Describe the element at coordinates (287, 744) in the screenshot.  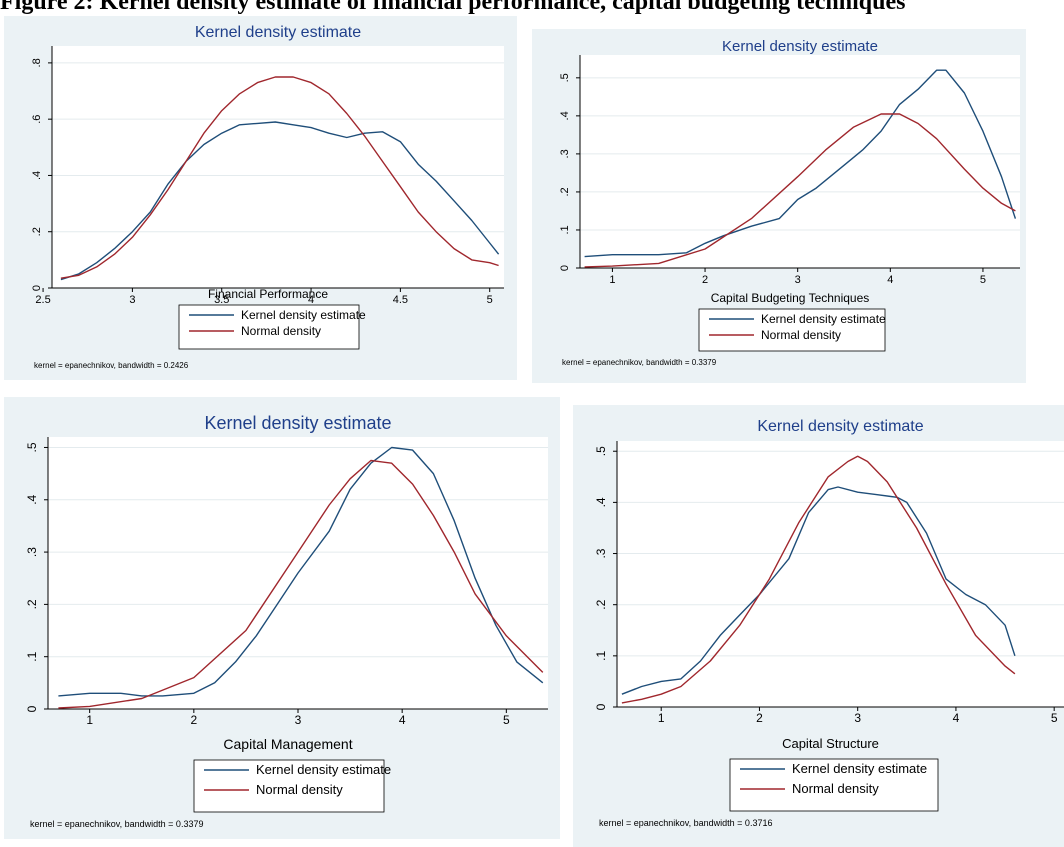
I see `x-axis-label: Capital Management` at that location.